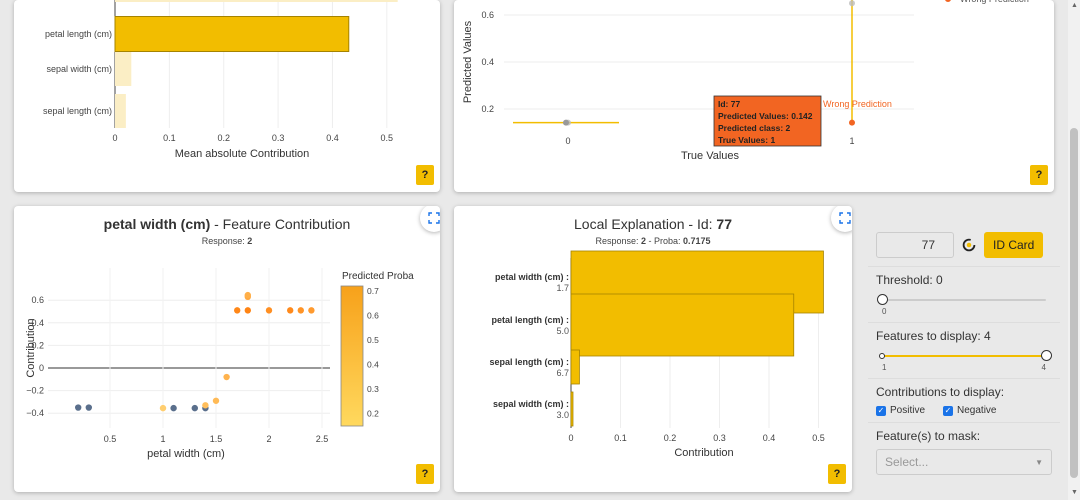 This screenshot has height=500, width=1080. Describe the element at coordinates (964, 311) in the screenshot. I see `slider-ticks: 0` at that location.